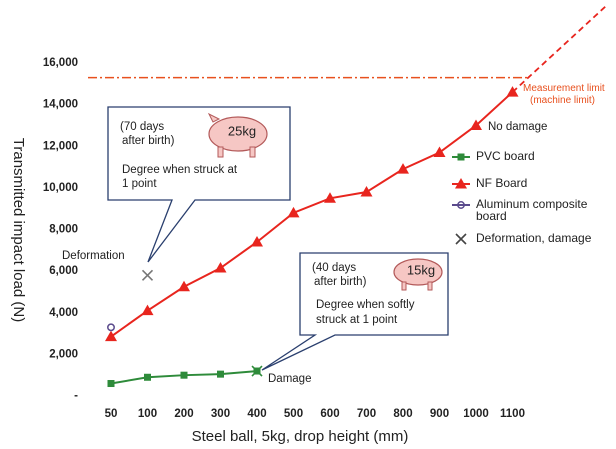 The height and width of the screenshot is (449, 616). Describe the element at coordinates (111, 414) in the screenshot. I see `x-tick-label: 50` at that location.